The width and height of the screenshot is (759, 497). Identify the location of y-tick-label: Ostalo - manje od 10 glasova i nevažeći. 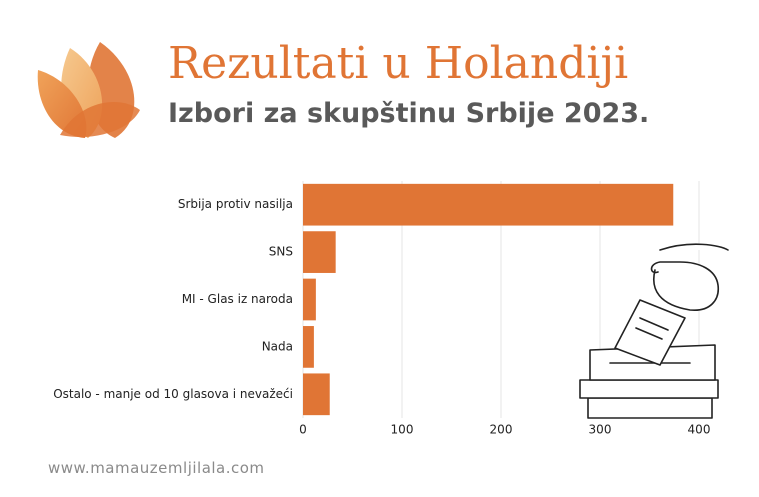
(173, 394).